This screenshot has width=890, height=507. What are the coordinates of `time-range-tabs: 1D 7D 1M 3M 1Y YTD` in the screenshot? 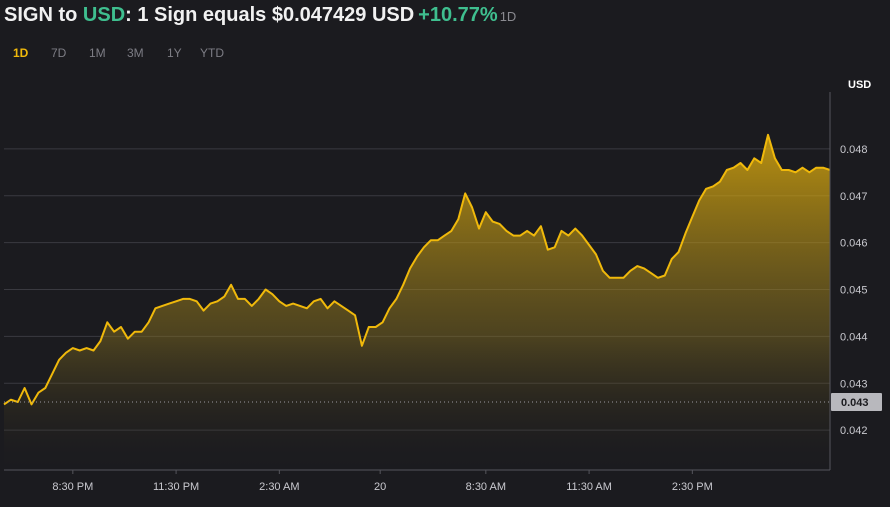 It's located at (126, 53).